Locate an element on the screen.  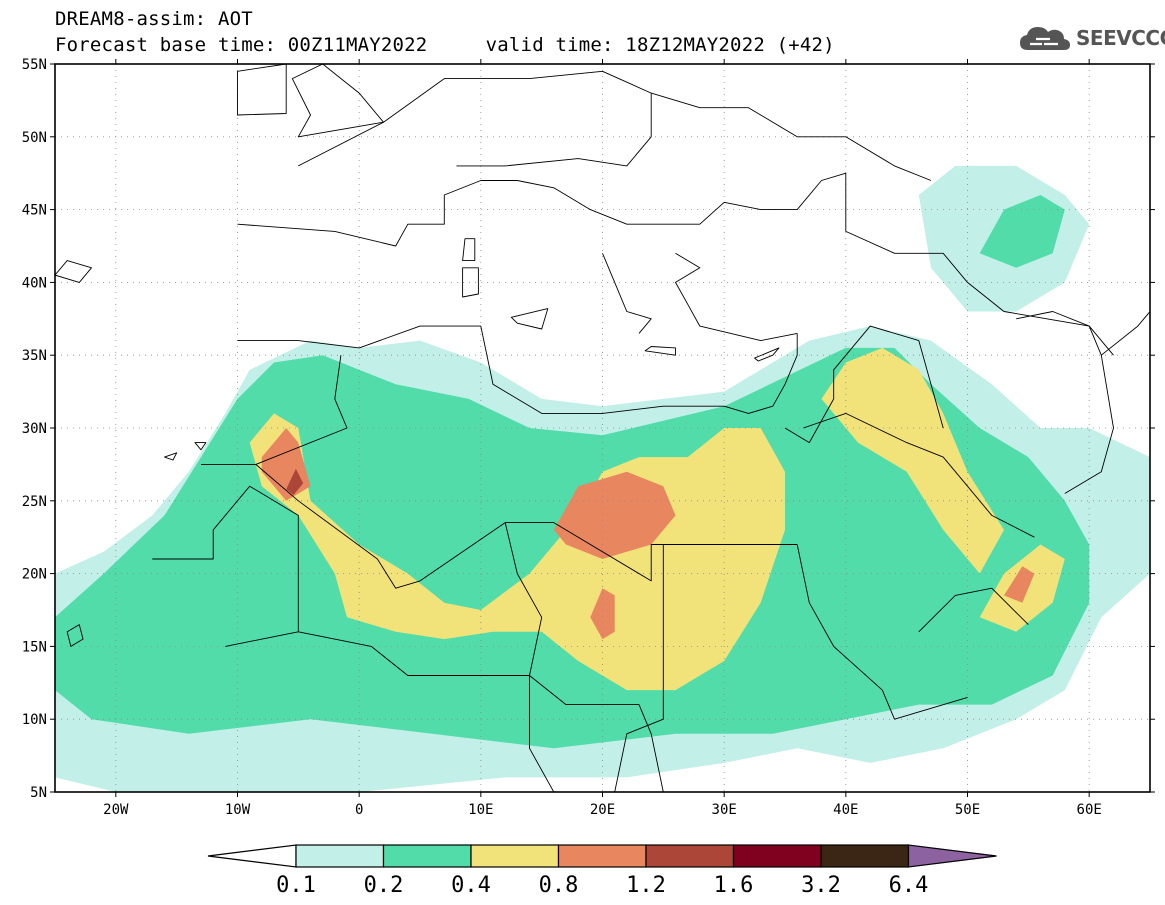
latitude-label: 55N is located at coordinates (34, 65).